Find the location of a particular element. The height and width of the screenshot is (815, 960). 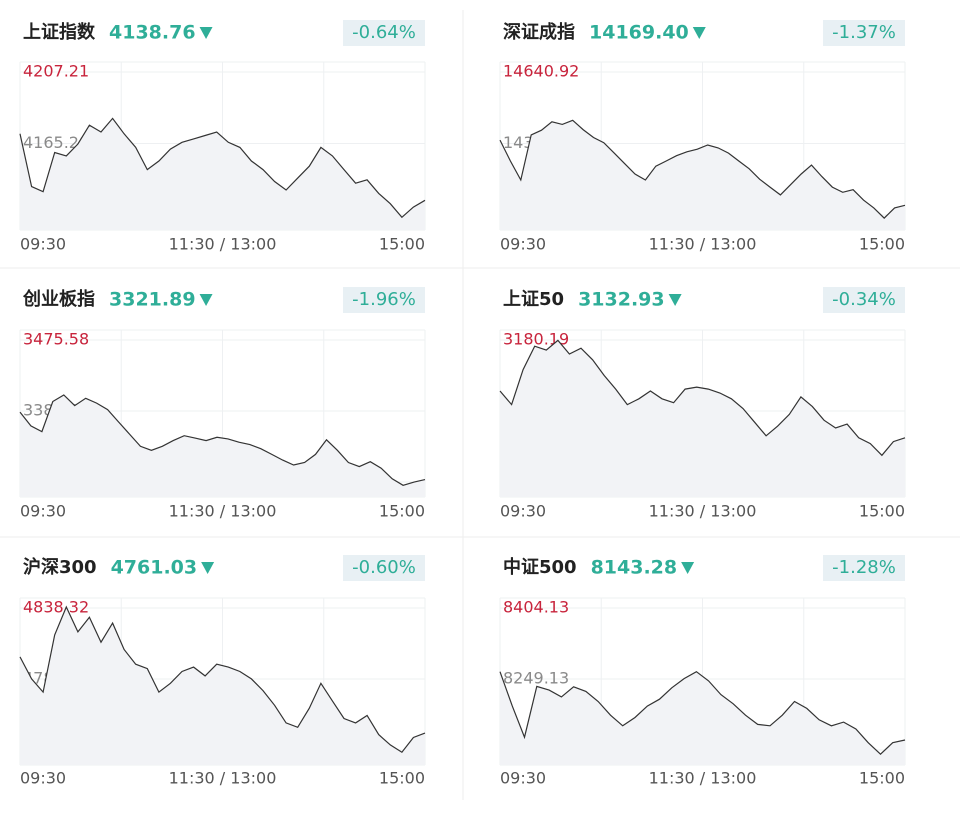

index-price: 3321.89 is located at coordinates (152, 300).